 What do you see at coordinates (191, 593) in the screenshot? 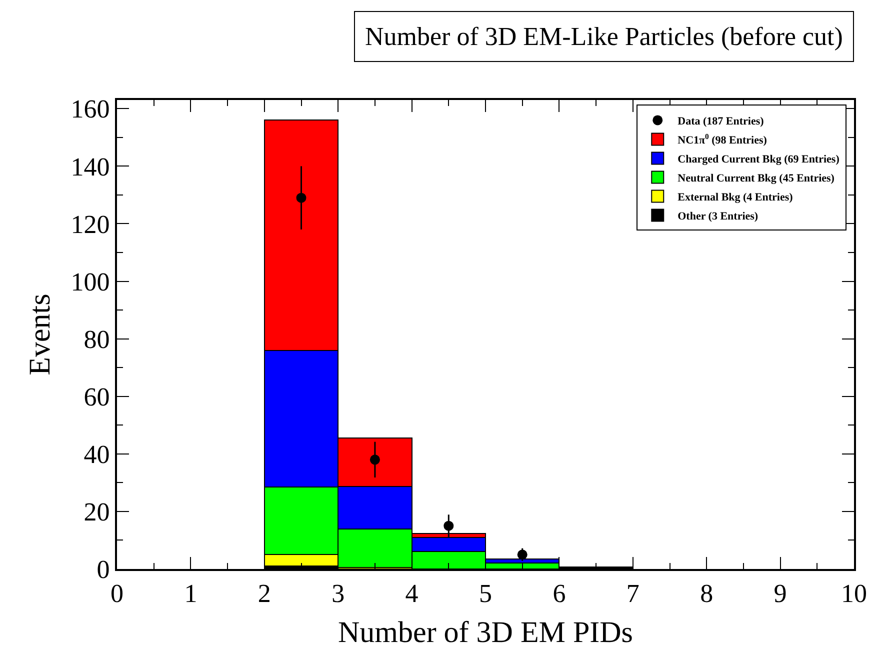
I see `x-tick-label: 1` at bounding box center [191, 593].